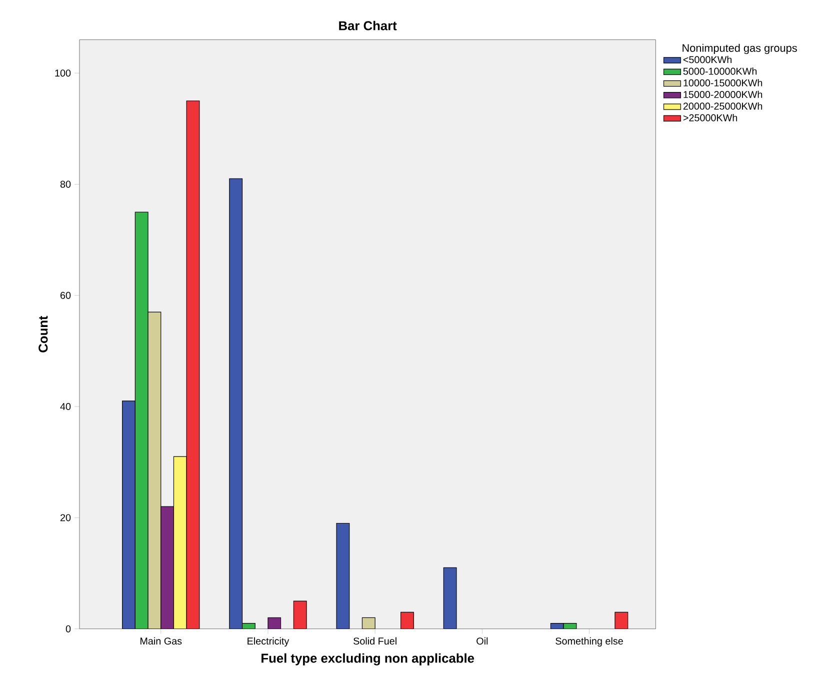  Describe the element at coordinates (723, 82) in the screenshot. I see `legend-label: 10000-15000KWh` at that location.